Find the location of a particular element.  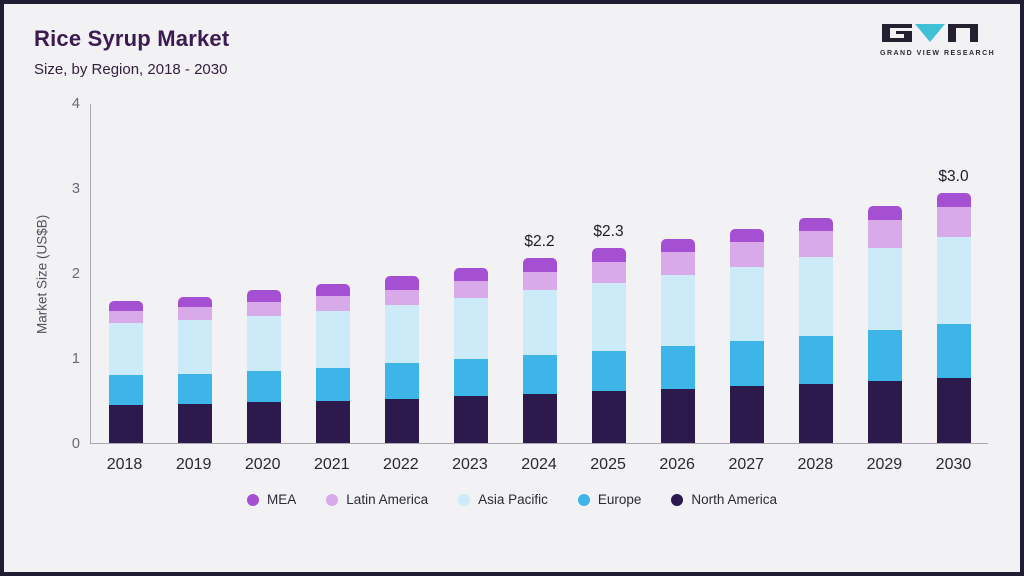

x-axis-label-2024: 2024 is located at coordinates (539, 464).